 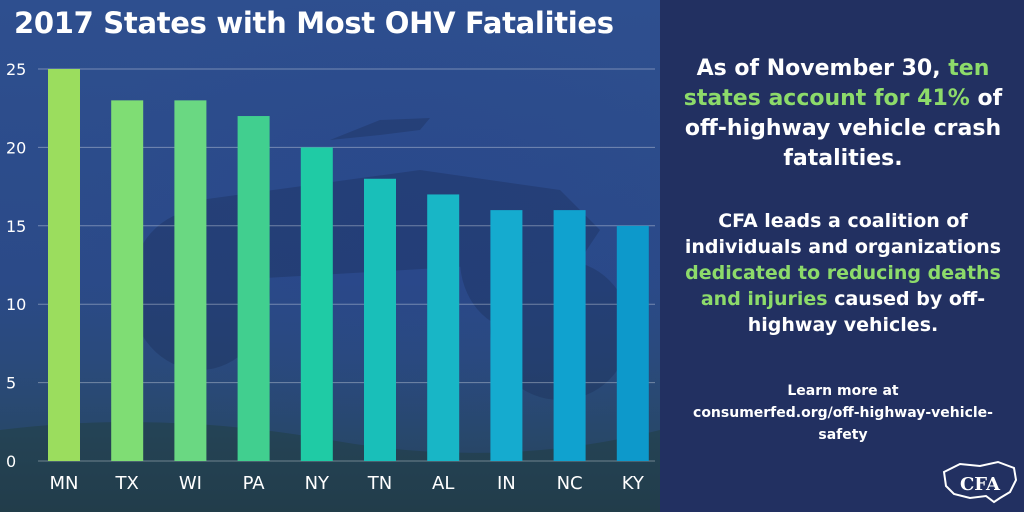 What do you see at coordinates (506, 335) in the screenshot?
I see `bar-in` at bounding box center [506, 335].